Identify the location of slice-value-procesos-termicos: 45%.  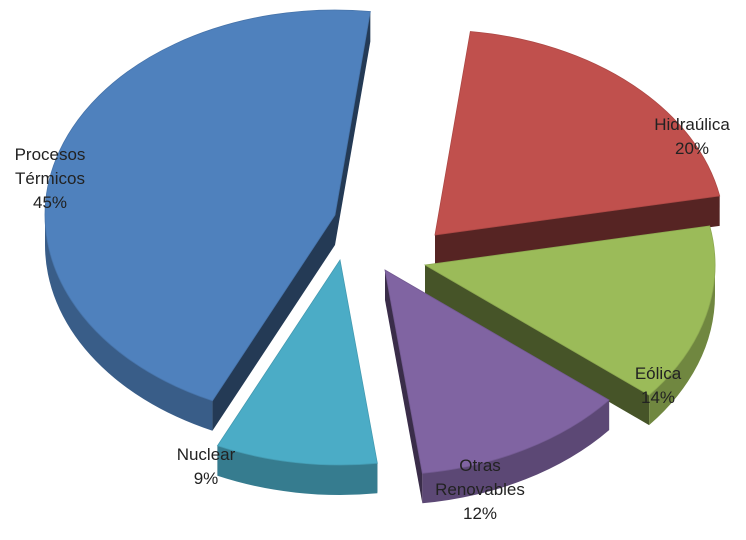
(50, 202).